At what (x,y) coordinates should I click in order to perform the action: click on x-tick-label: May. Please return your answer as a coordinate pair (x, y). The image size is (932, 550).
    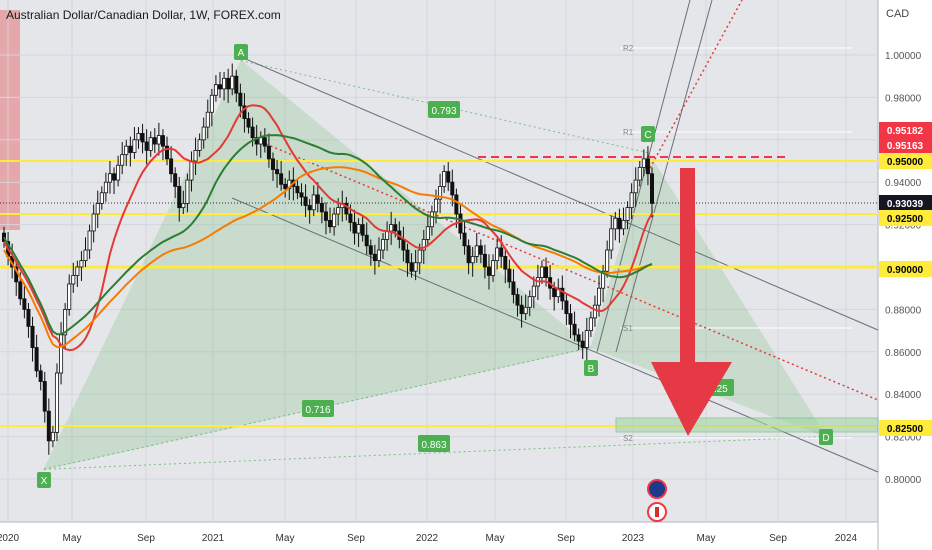
    Looking at the image, I should click on (72, 538).